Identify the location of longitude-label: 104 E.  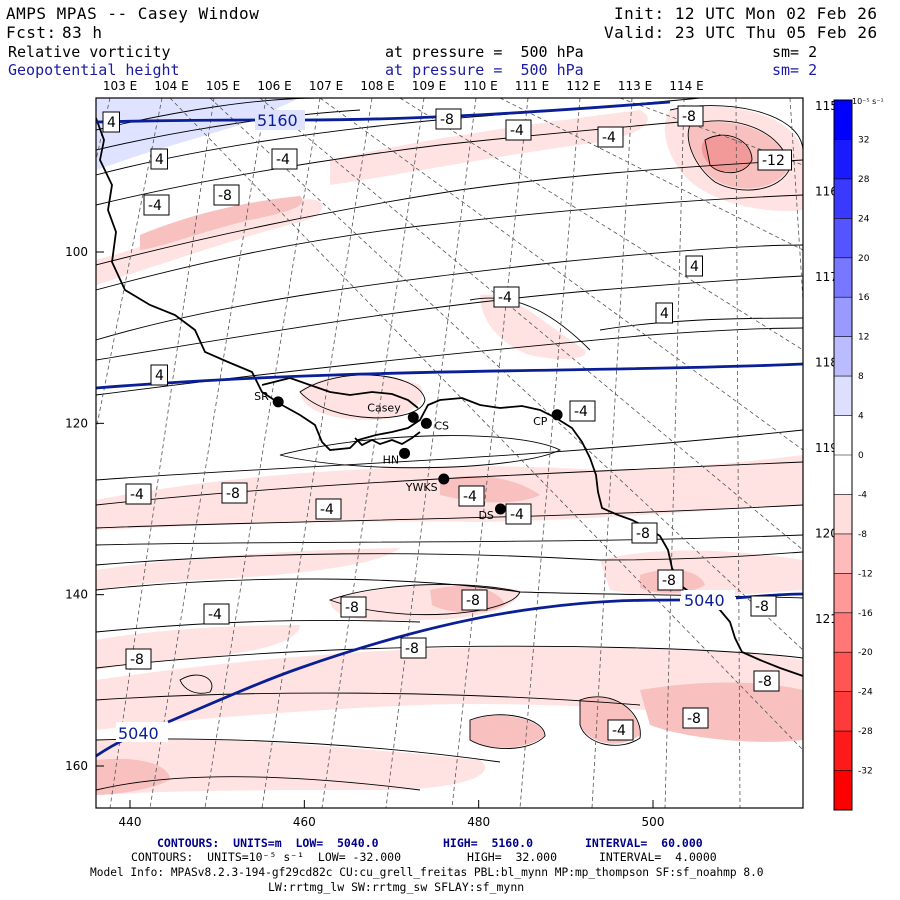
(171, 86).